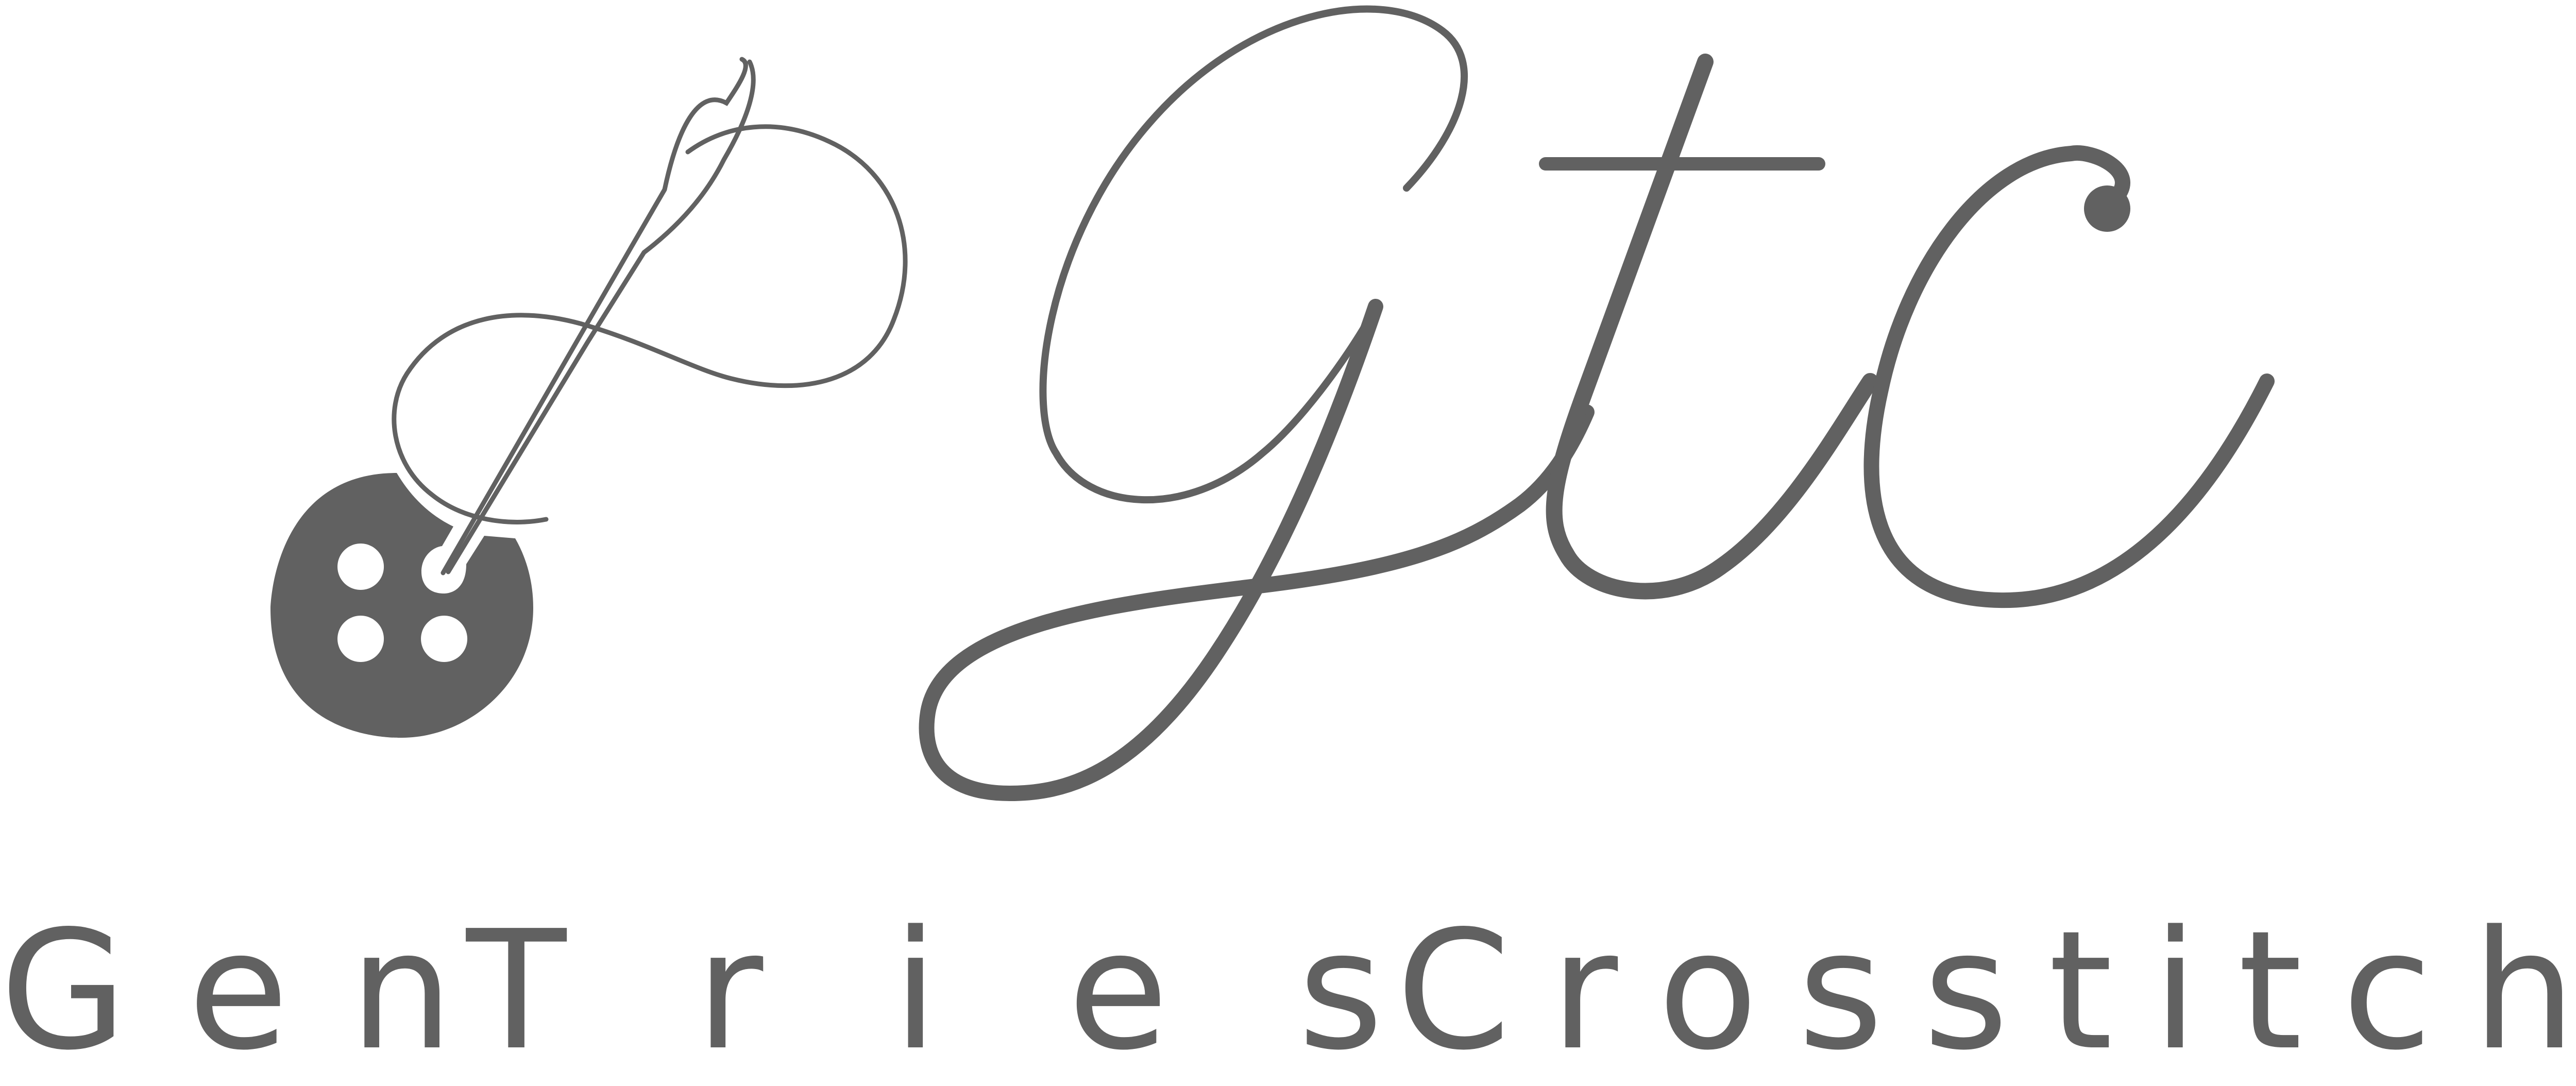  What do you see at coordinates (594, 316) in the screenshot?
I see `needle-shape` at bounding box center [594, 316].